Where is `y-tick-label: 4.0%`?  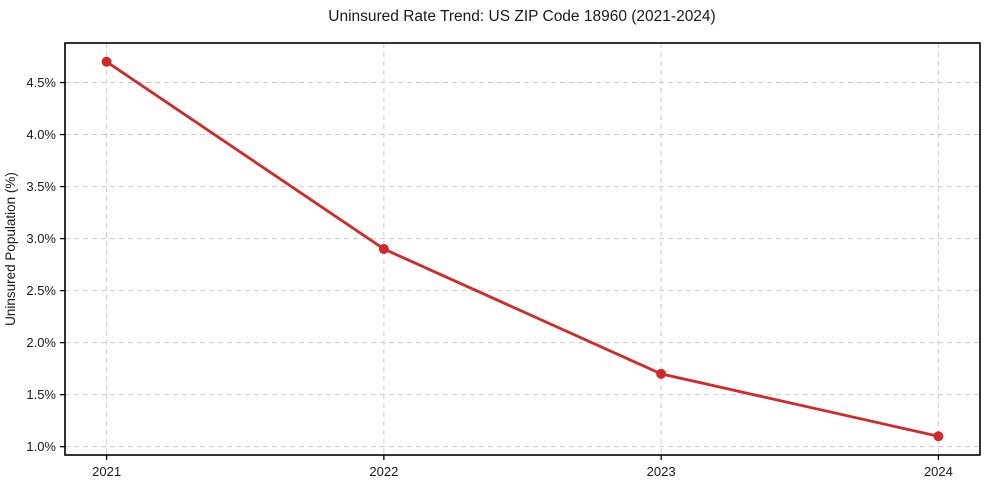 y-tick-label: 4.0% is located at coordinates (41, 134).